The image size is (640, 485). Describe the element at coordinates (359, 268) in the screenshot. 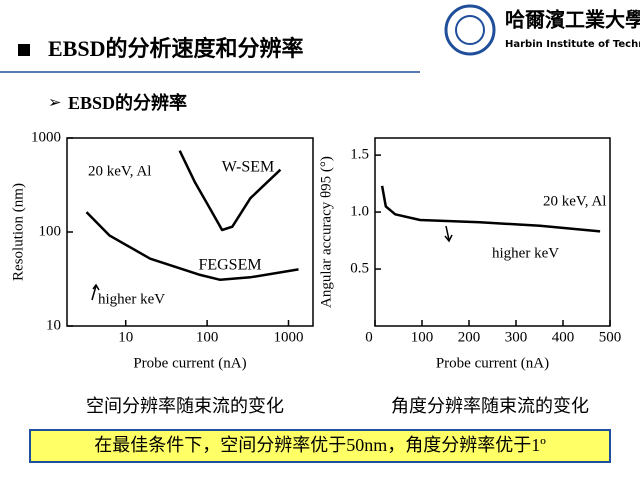

I see `y-tick-label: 0.5` at that location.